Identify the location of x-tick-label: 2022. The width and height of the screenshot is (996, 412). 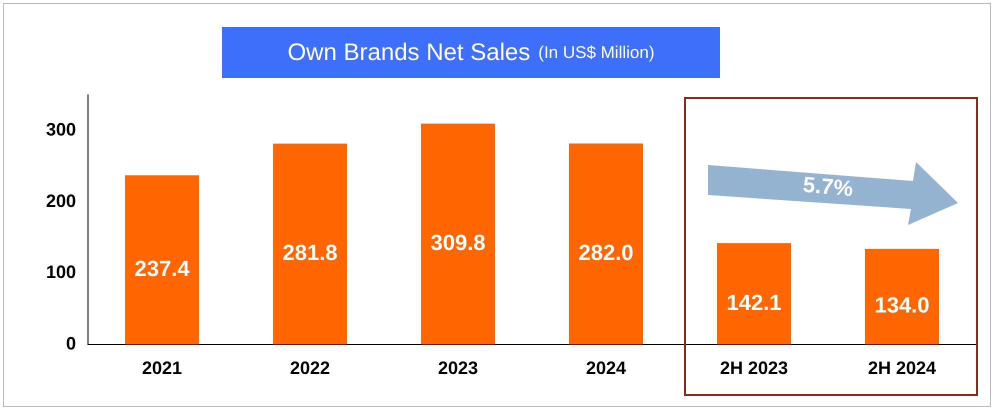
(310, 368).